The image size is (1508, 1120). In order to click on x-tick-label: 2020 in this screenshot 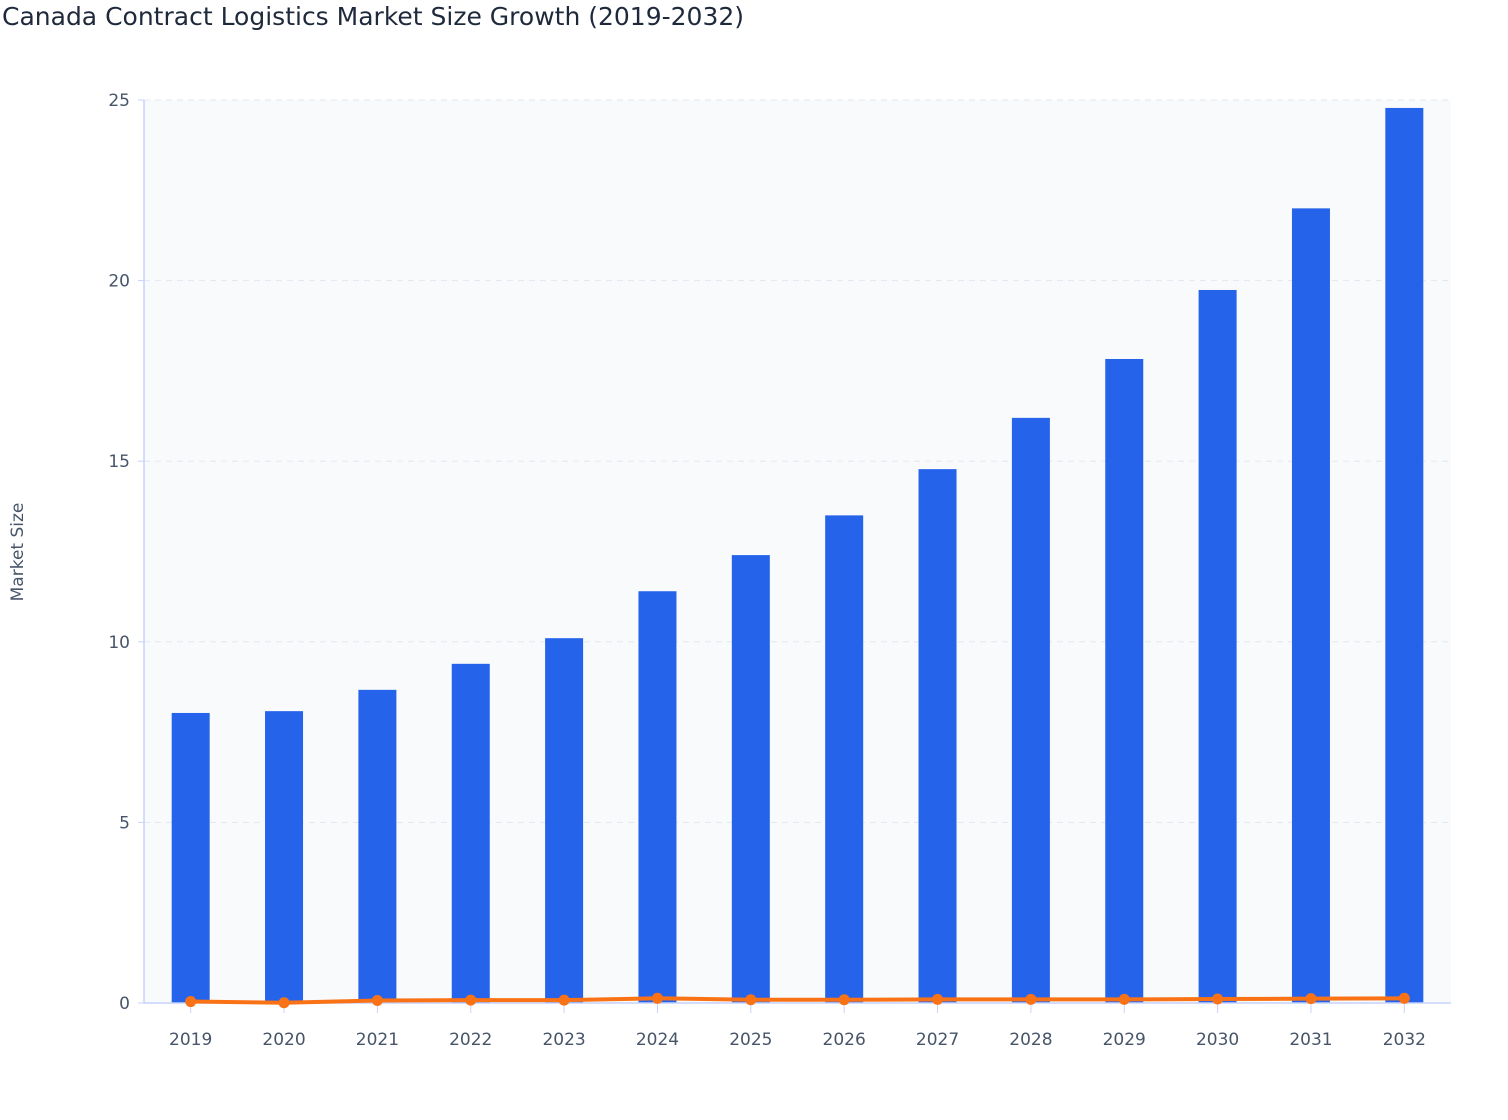, I will do `click(283, 1040)`.